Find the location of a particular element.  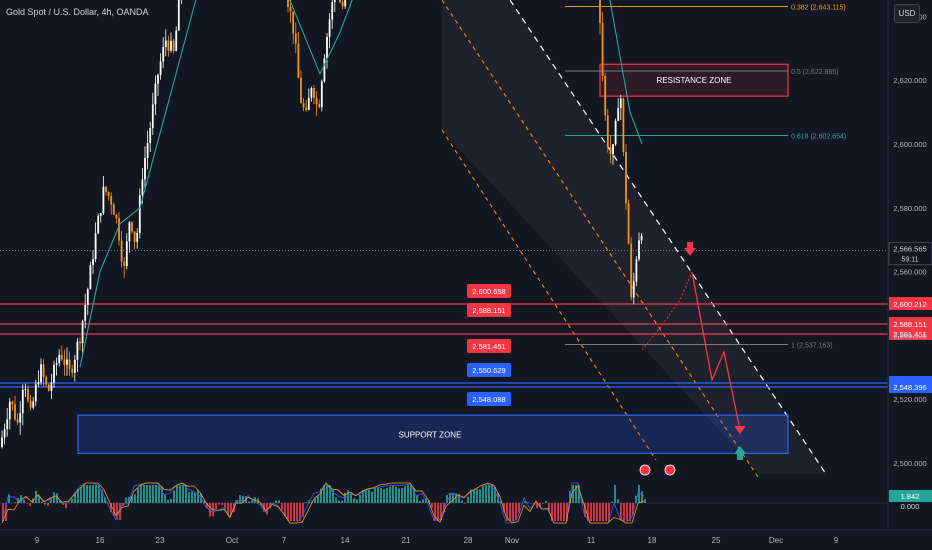

y-tick-label-partial: 2,540.000 is located at coordinates (909, 335).